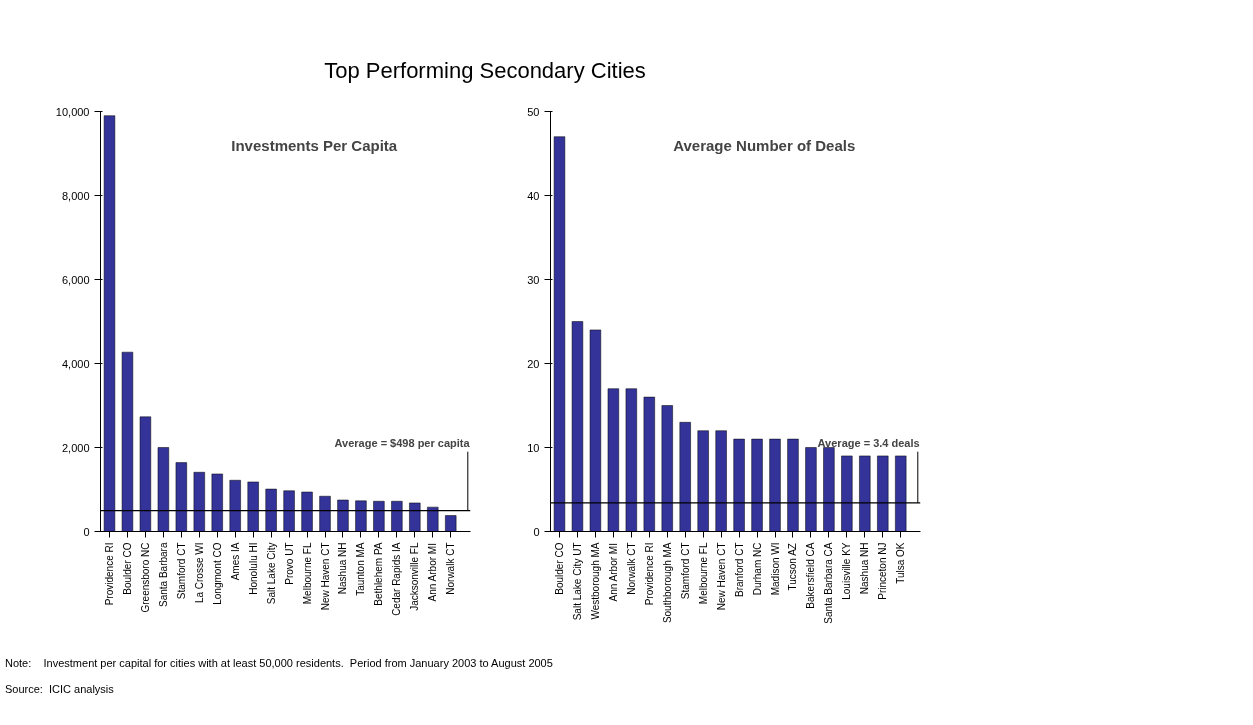  Describe the element at coordinates (577, 581) in the screenshot. I see `x-tick-label: Salt Lake City UT` at that location.